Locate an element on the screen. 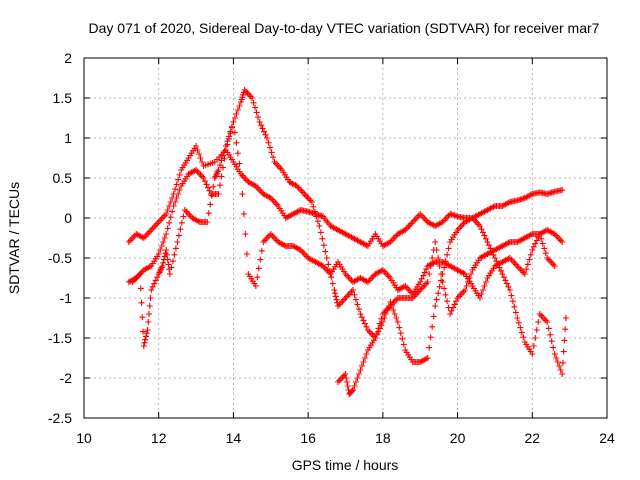  y-tick-label: -0.5 is located at coordinates (60, 258).